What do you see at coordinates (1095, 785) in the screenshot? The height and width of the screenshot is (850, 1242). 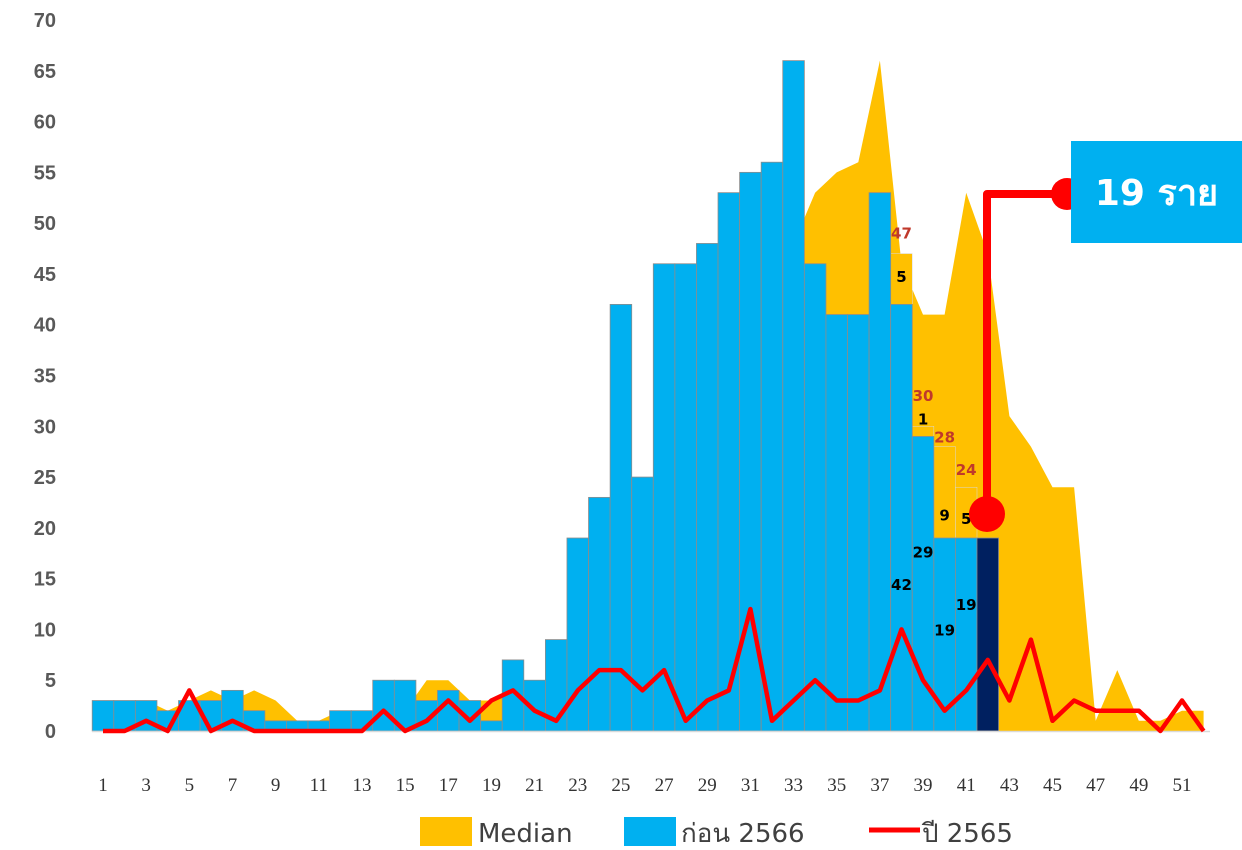 I see `x-tick-label: 47` at bounding box center [1095, 785].